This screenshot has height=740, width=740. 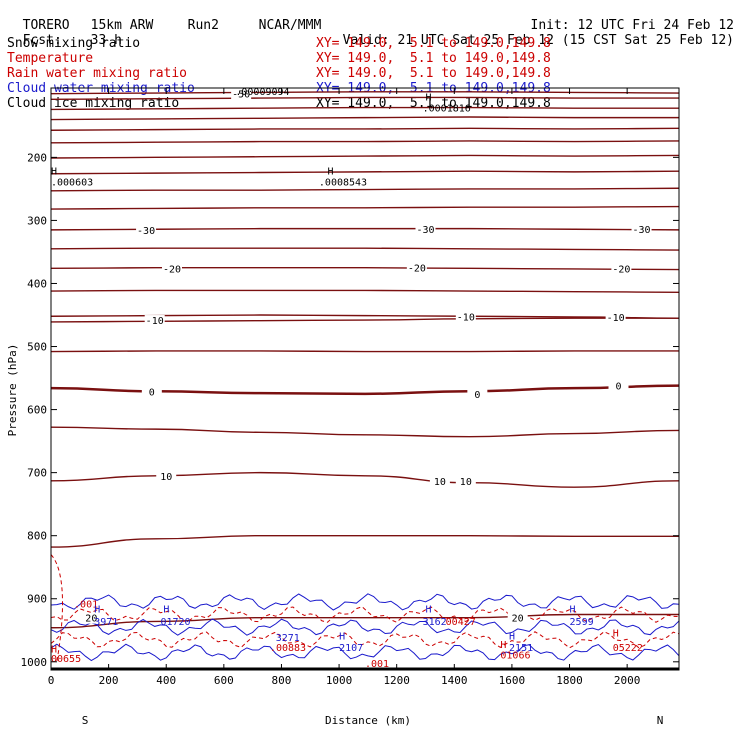 What do you see at coordinates (37, 220) in the screenshot?
I see `y-tick-label: 300` at bounding box center [37, 220].